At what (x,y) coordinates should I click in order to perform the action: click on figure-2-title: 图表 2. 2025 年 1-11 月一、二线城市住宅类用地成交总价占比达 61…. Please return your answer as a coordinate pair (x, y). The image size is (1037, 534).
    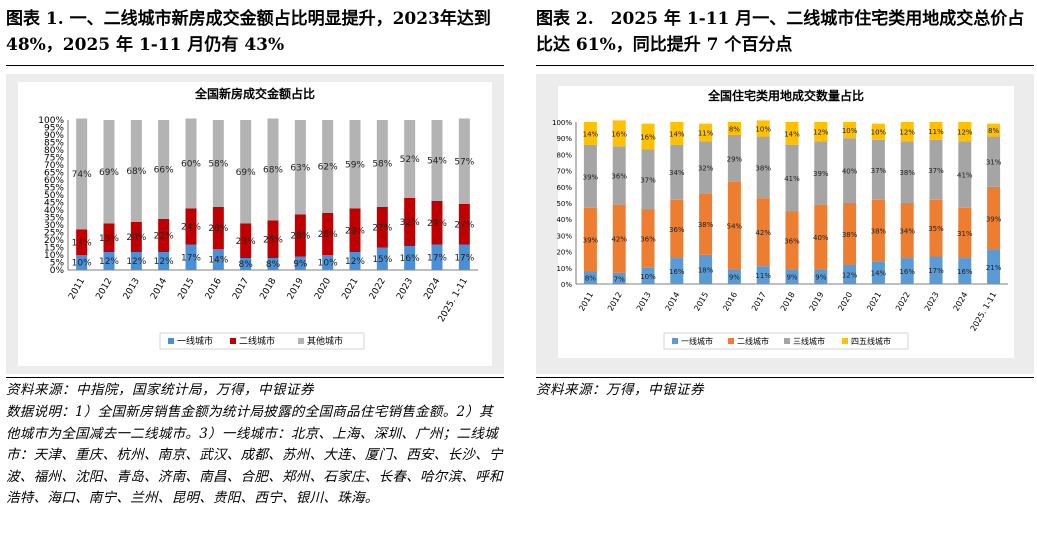
    Looking at the image, I should click on (780, 32).